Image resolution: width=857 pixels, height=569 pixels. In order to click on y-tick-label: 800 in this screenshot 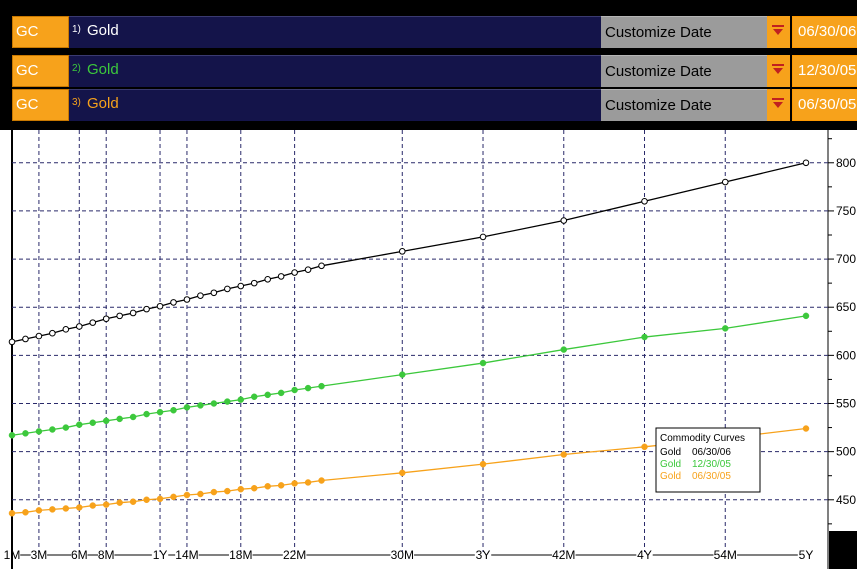, I will do `click(846, 163)`.